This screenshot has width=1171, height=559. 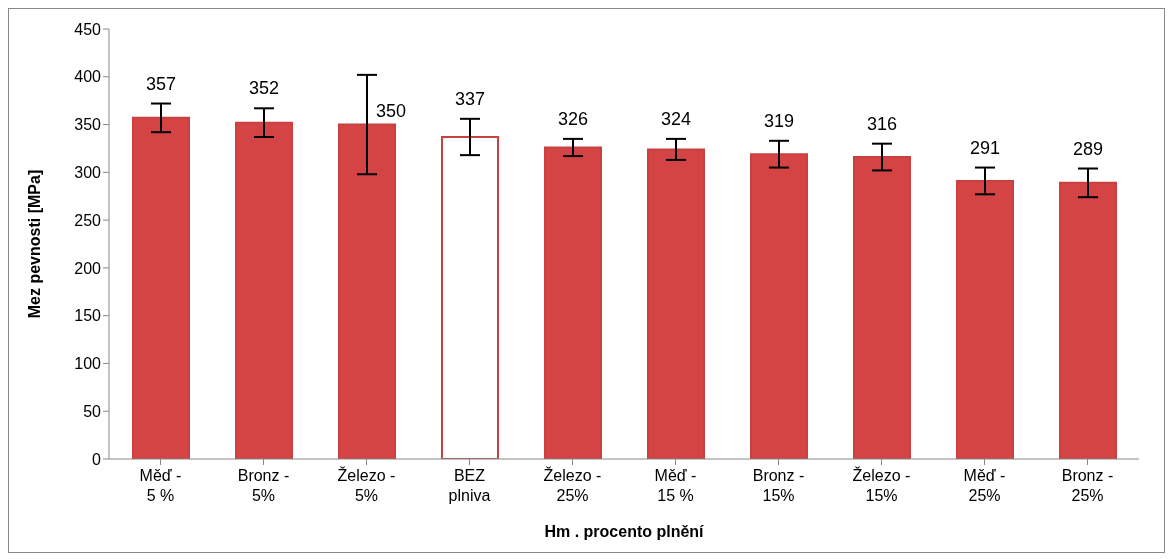 What do you see at coordinates (779, 120) in the screenshot?
I see `data-label: 319` at bounding box center [779, 120].